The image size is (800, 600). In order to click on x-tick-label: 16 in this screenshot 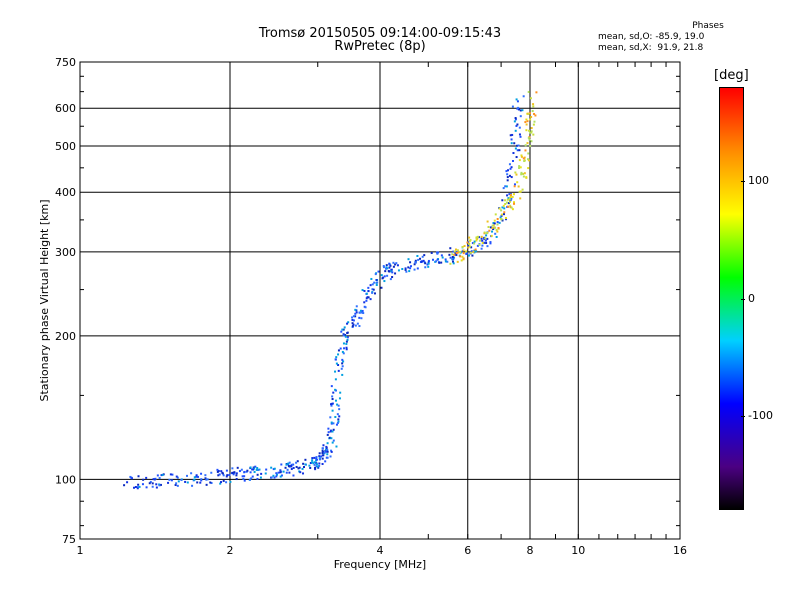, I will do `click(680, 550)`.